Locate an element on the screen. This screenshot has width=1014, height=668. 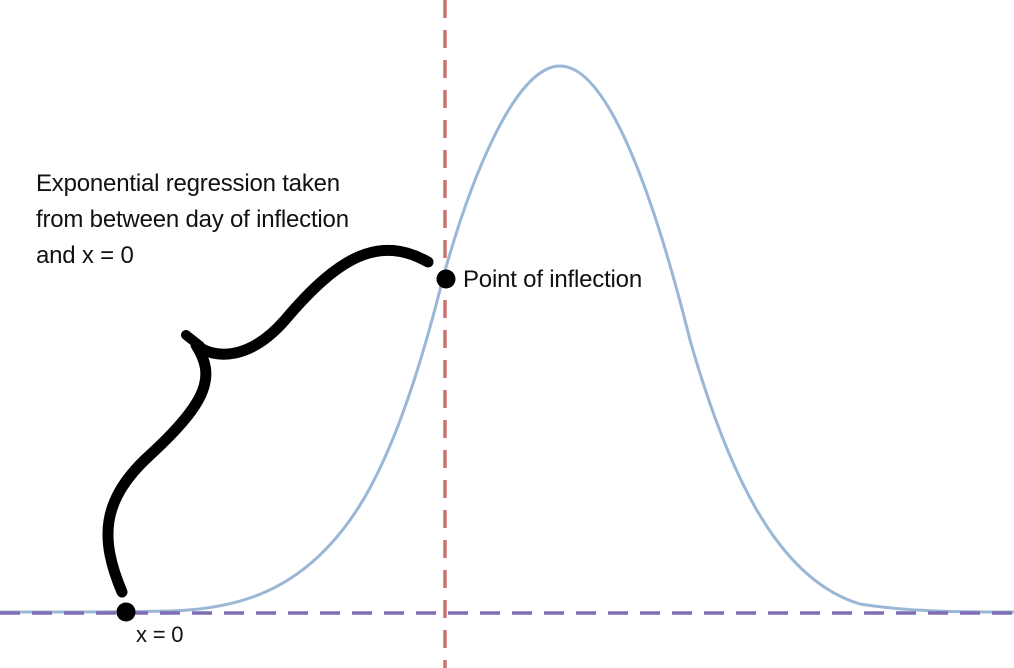
regression-annotation-line-1: Exponential regression taken is located at coordinates (188, 183).